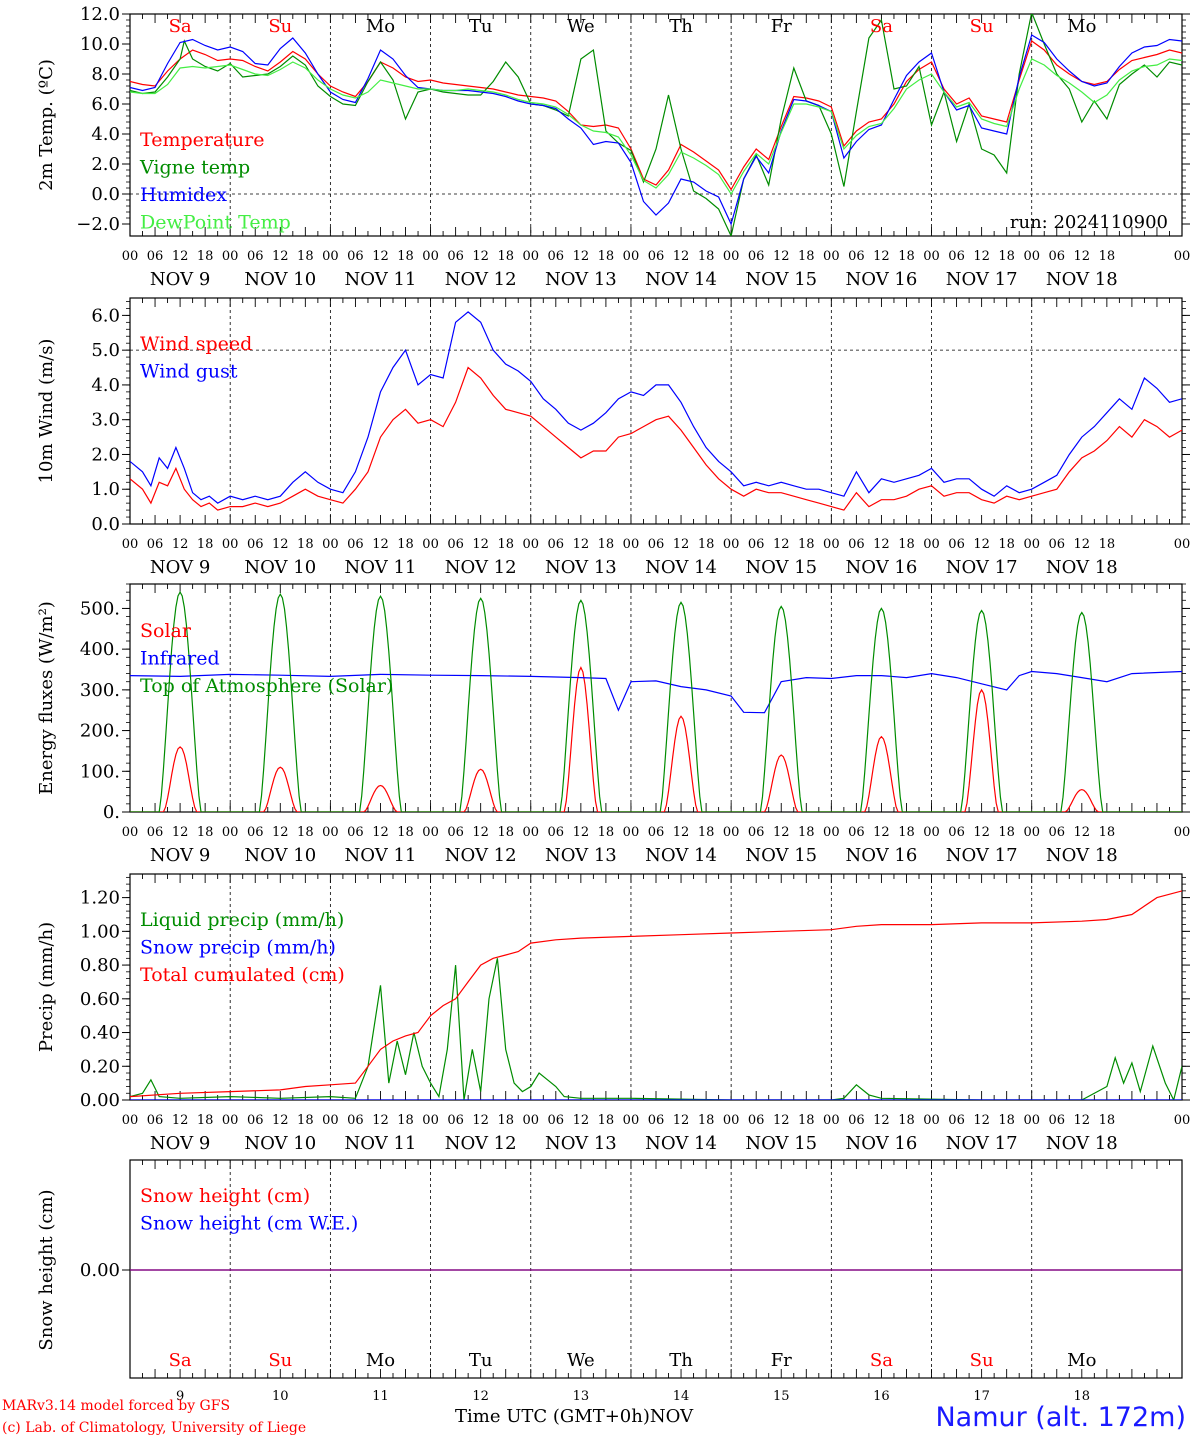 This screenshot has width=1194, height=1440. Describe the element at coordinates (46, 987) in the screenshot. I see `y-axis-title: Precip (mm/h)` at that location.